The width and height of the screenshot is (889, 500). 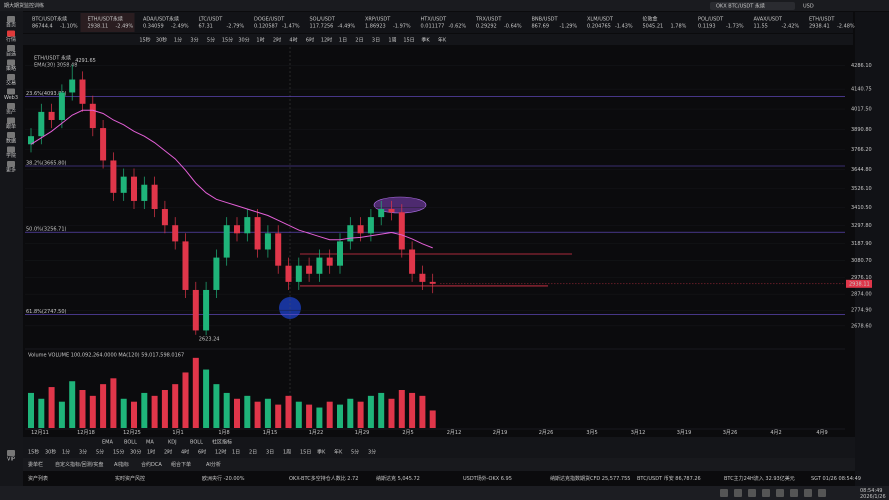 What do you see at coordinates (871, 491) in the screenshot?
I see `clock-time: 08:54:49` at bounding box center [871, 491].